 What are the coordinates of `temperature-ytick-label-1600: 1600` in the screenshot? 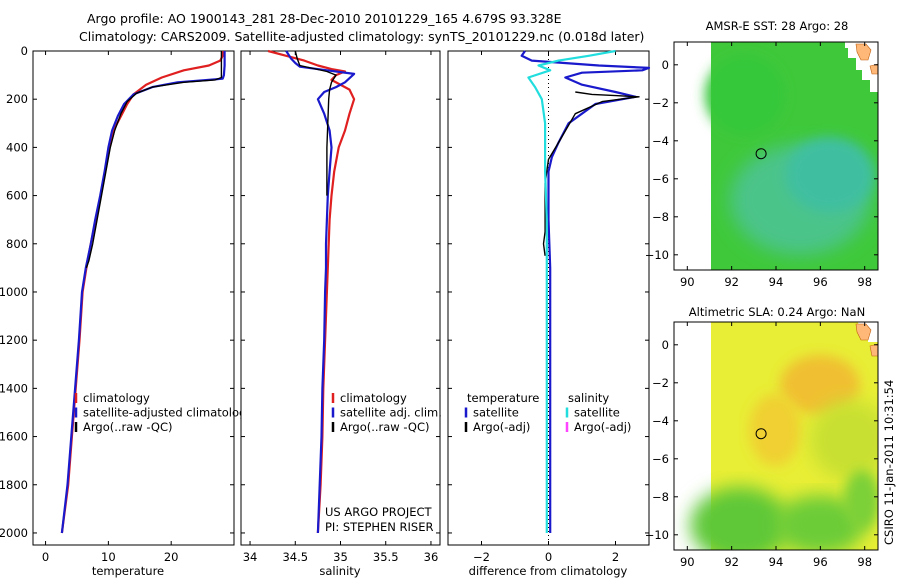 It's located at (14, 437).